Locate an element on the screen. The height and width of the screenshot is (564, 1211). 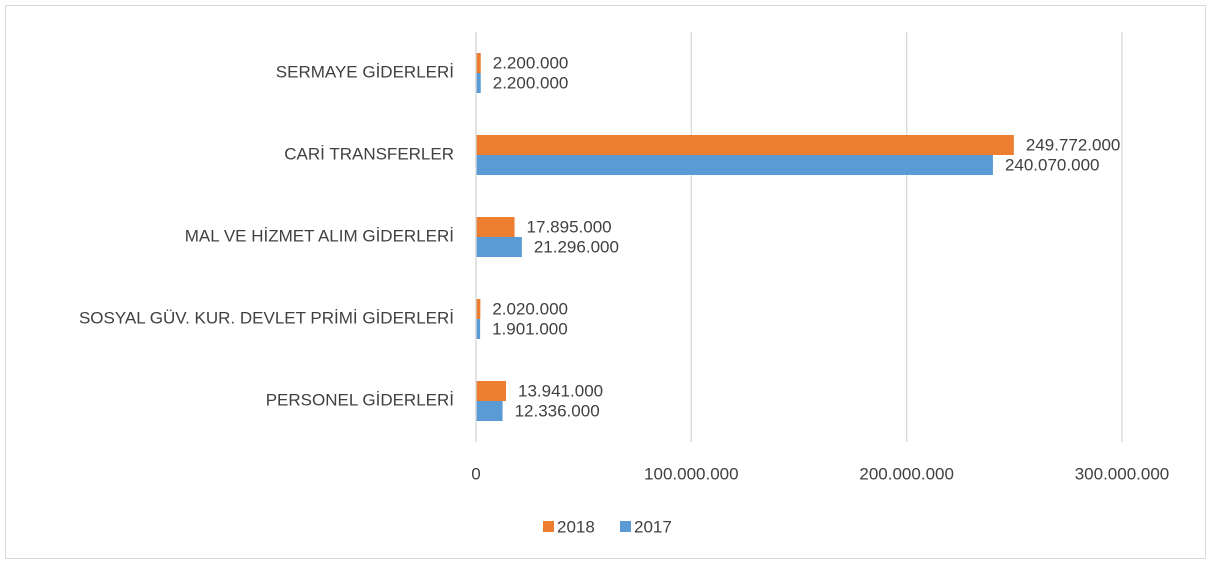
y-tick-label: MAL VE HİZMET ALIM GİDERLERİ is located at coordinates (319, 235).